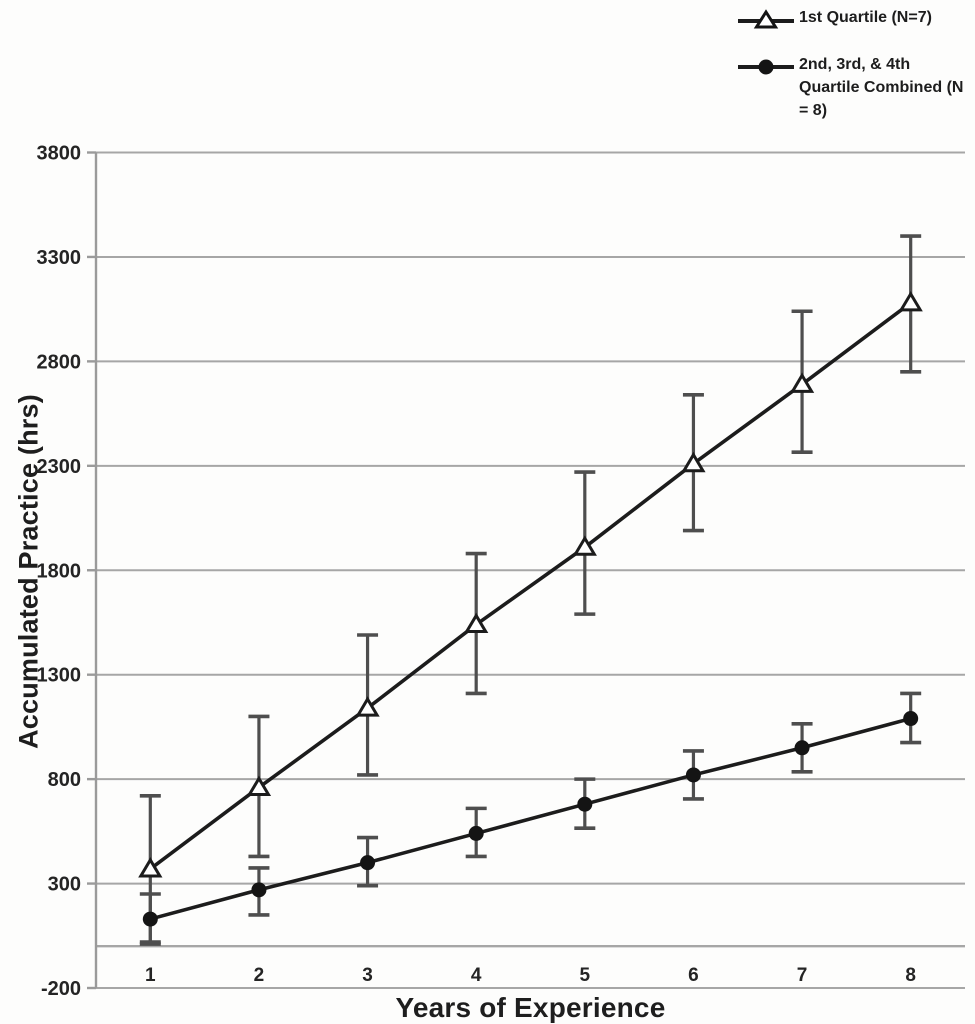  What do you see at coordinates (150, 975) in the screenshot?
I see `x-tick-label: 1` at bounding box center [150, 975].